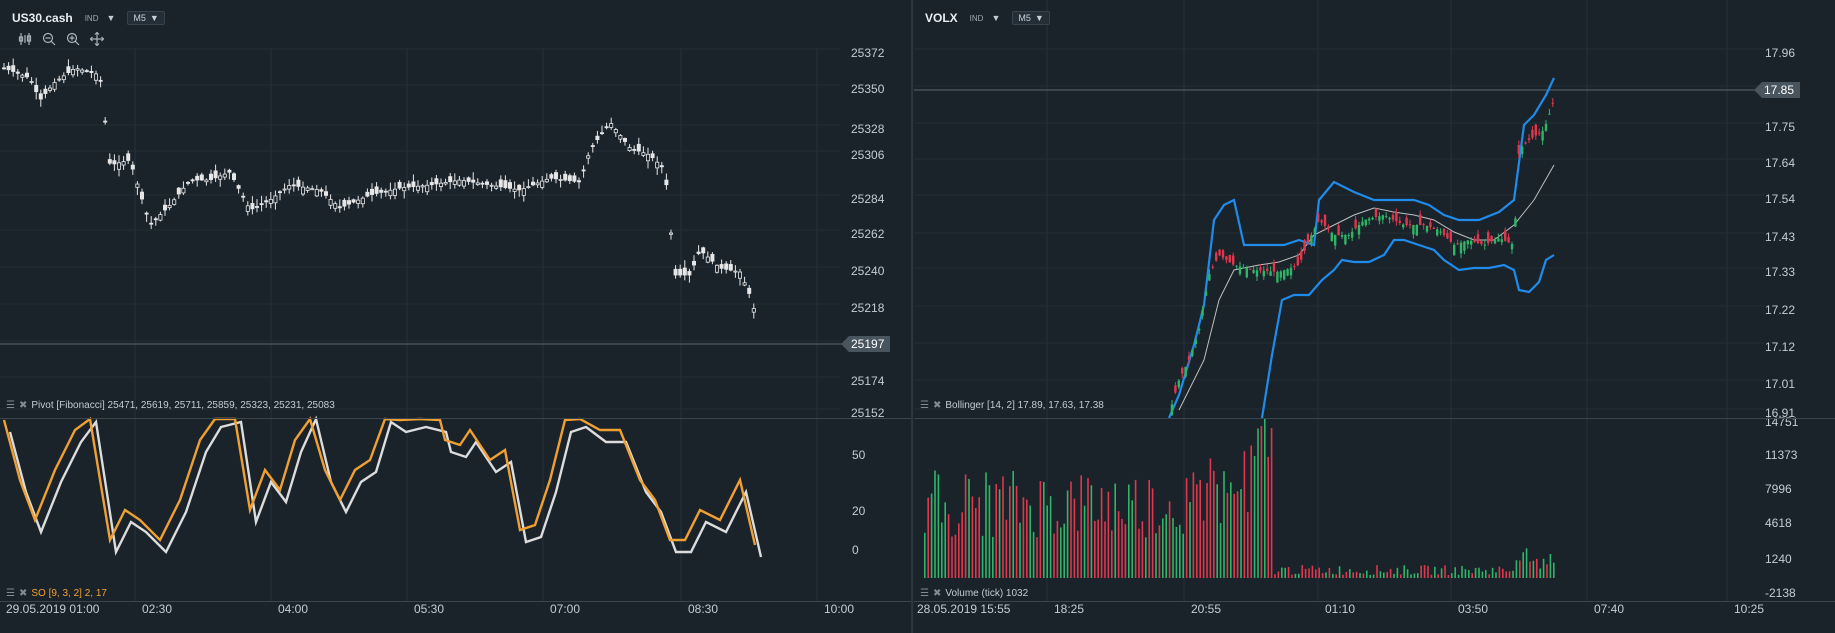 This screenshot has height=633, width=1835. Describe the element at coordinates (1780, 237) in the screenshot. I see `price-axis-label: 17.43` at that location.